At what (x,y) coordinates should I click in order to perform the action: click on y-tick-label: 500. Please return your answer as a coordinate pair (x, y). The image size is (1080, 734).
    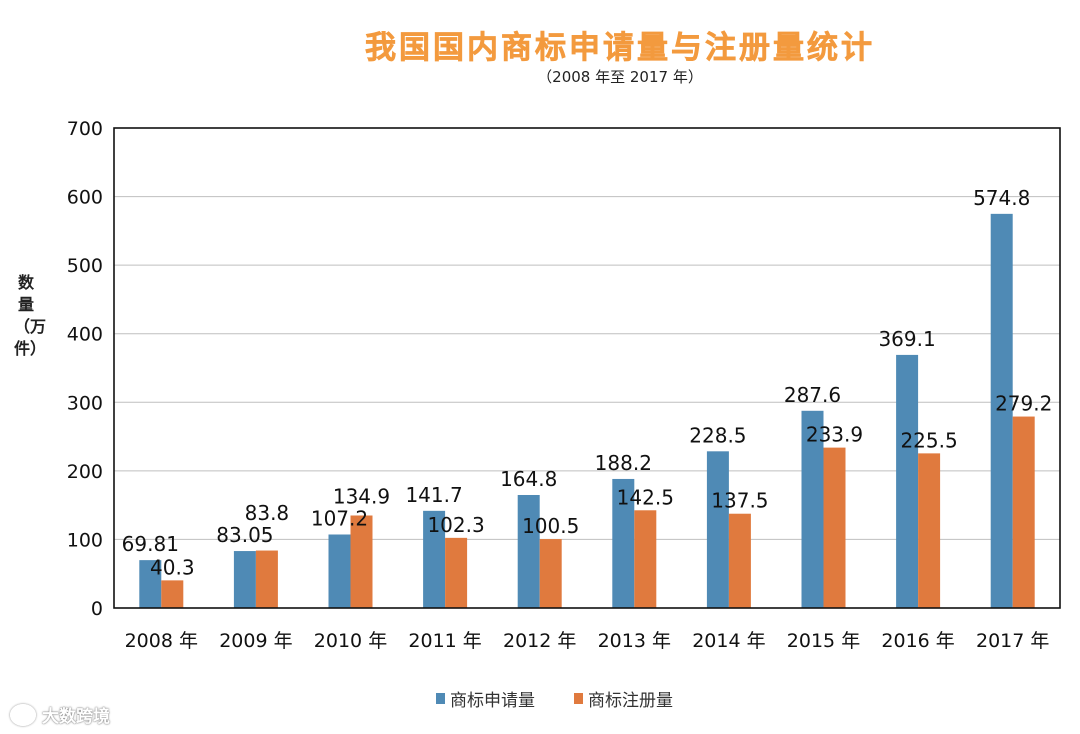
    Looking at the image, I should click on (85, 266).